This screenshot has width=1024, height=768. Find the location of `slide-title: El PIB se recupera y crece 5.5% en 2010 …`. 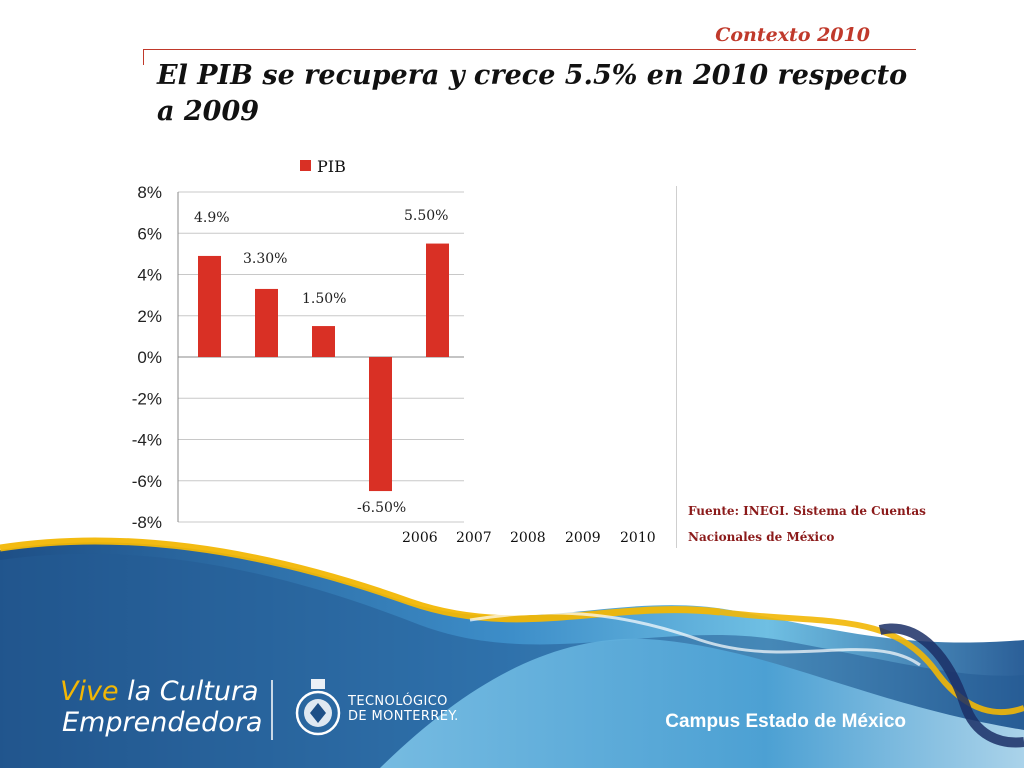

slide-title: El PIB se recupera y crece 5.5% en 2010 … is located at coordinates (532, 93).